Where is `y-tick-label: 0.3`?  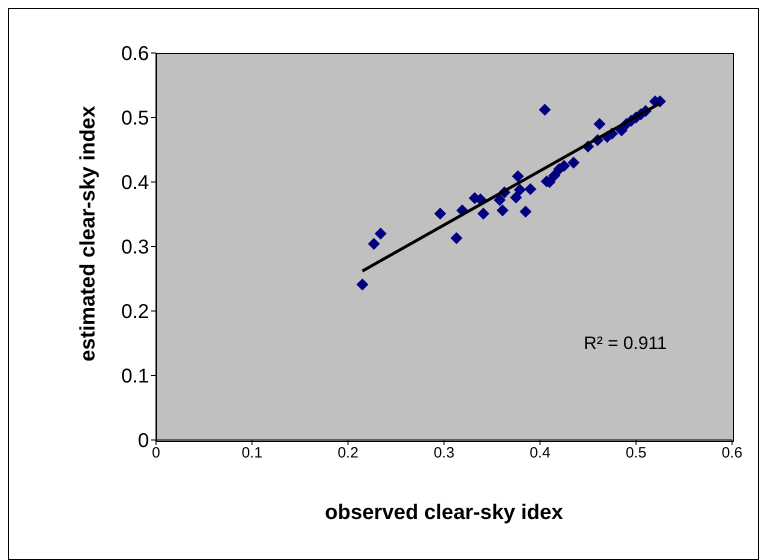 y-tick-label: 0.3 is located at coordinates (135, 247).